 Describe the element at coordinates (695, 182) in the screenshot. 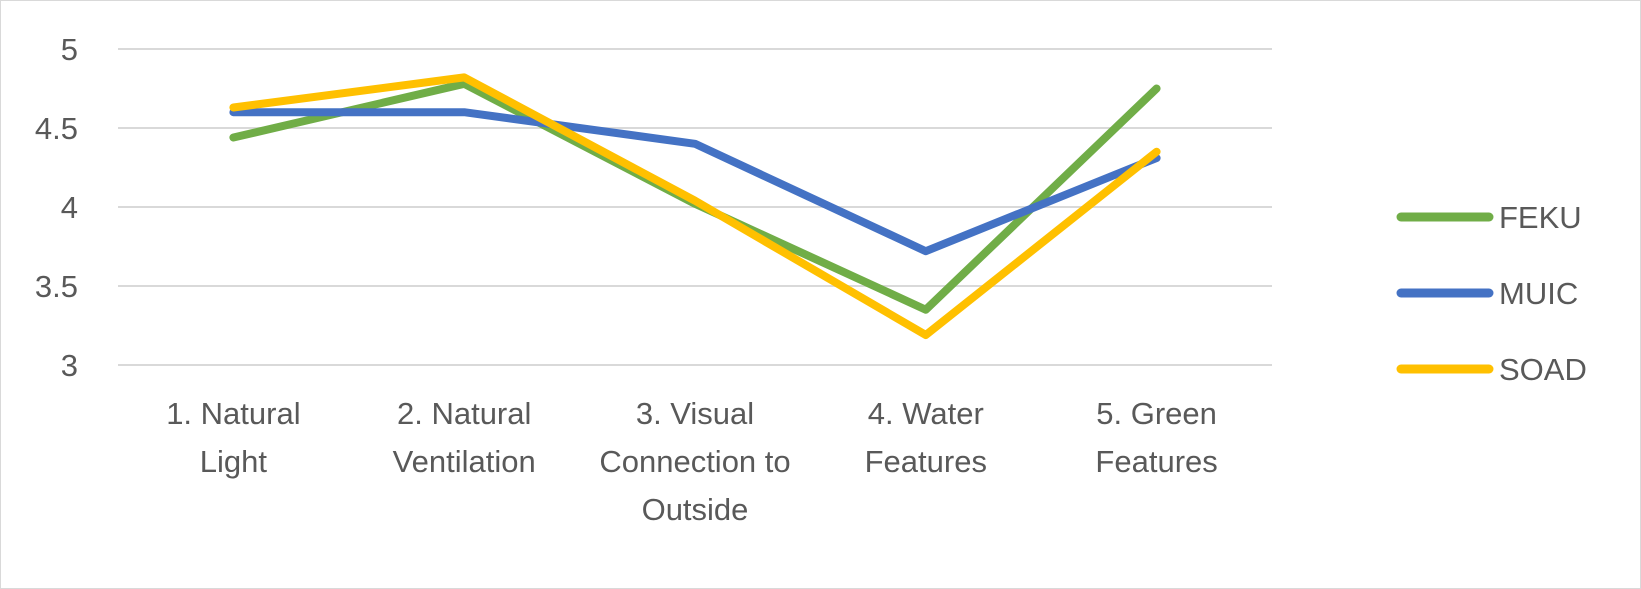

I see `series-line-muic` at that location.